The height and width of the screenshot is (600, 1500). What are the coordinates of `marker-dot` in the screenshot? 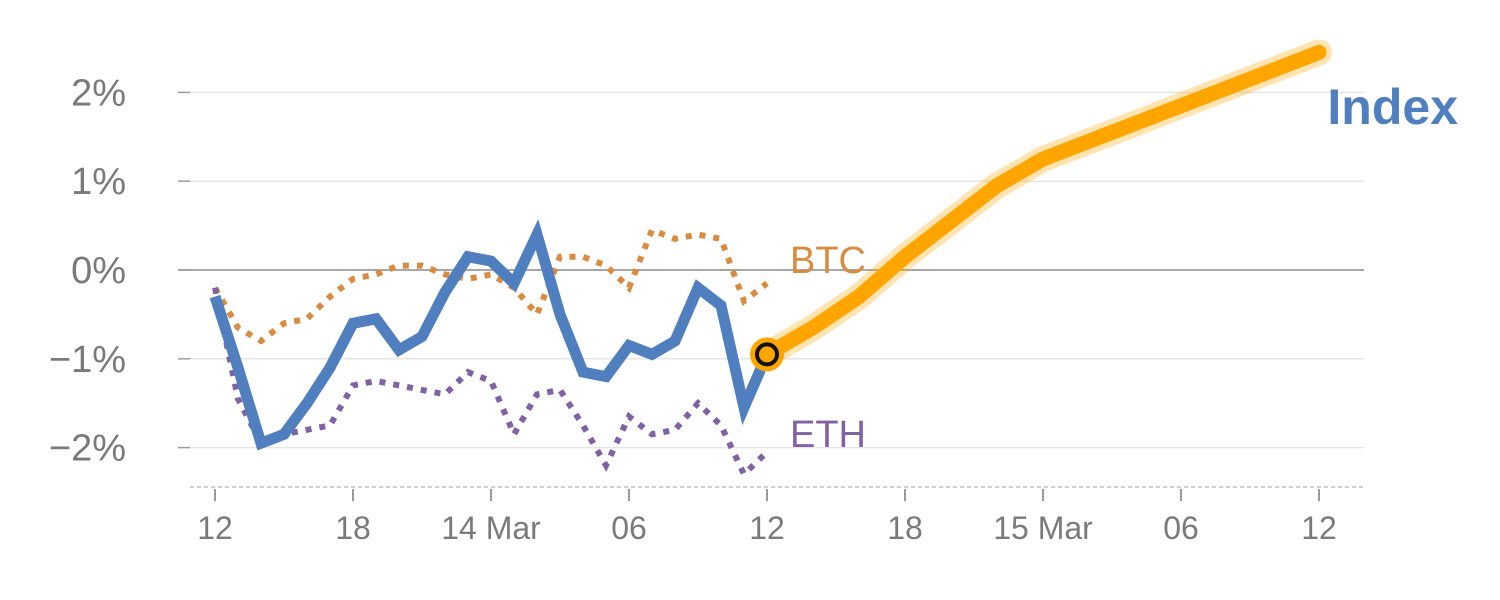 It's located at (767, 354).